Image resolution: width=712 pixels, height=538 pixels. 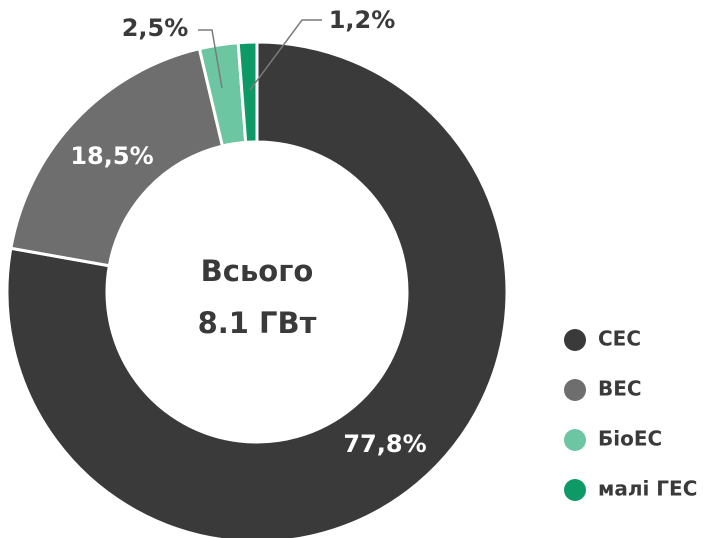 What do you see at coordinates (647, 489) in the screenshot?
I see `legend-text: малі ГЕС` at bounding box center [647, 489].